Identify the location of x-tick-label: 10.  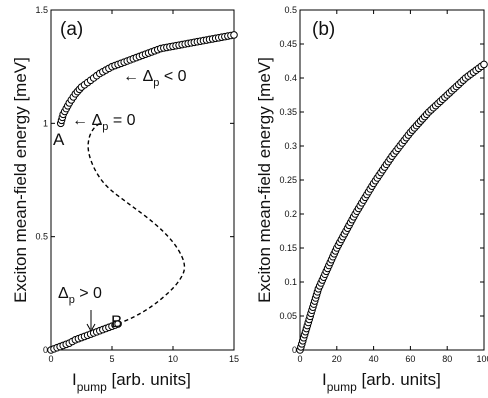
(173, 359).